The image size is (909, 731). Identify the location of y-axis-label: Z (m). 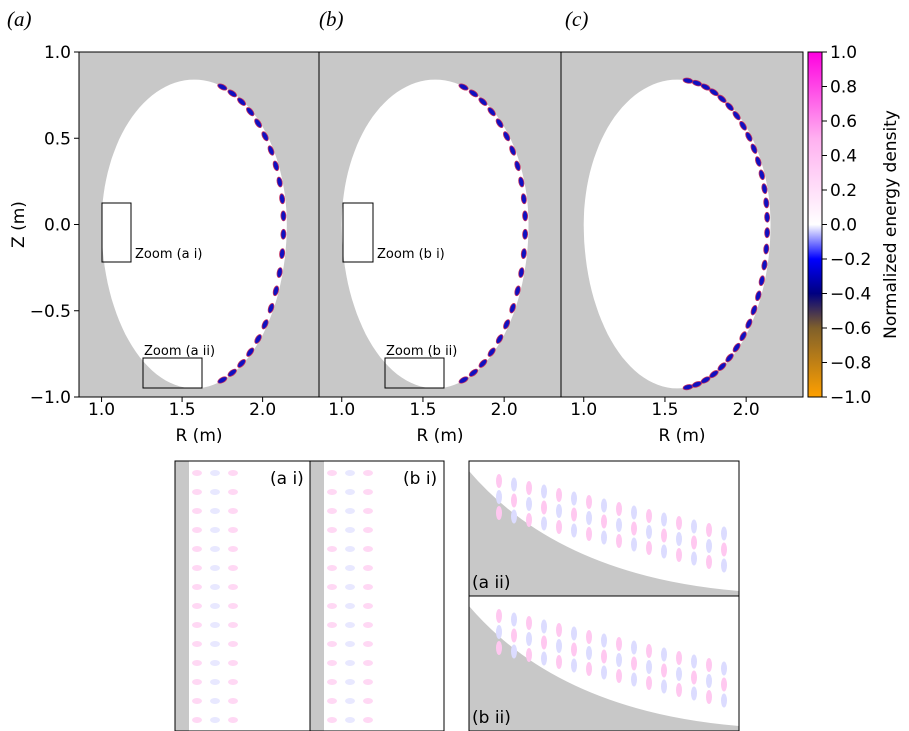
(19, 224).